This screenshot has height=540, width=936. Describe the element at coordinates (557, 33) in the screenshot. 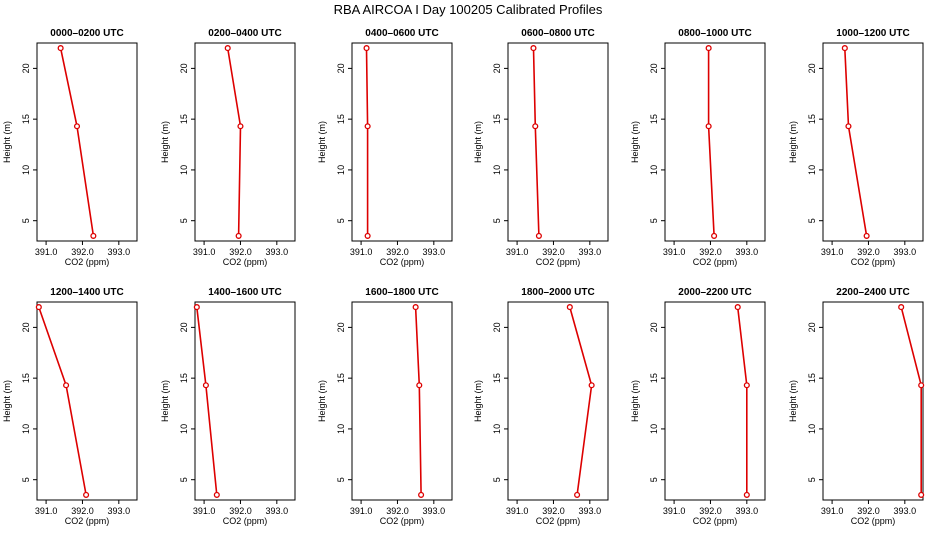

I see `panel-title: 0600–0800 UTC` at that location.